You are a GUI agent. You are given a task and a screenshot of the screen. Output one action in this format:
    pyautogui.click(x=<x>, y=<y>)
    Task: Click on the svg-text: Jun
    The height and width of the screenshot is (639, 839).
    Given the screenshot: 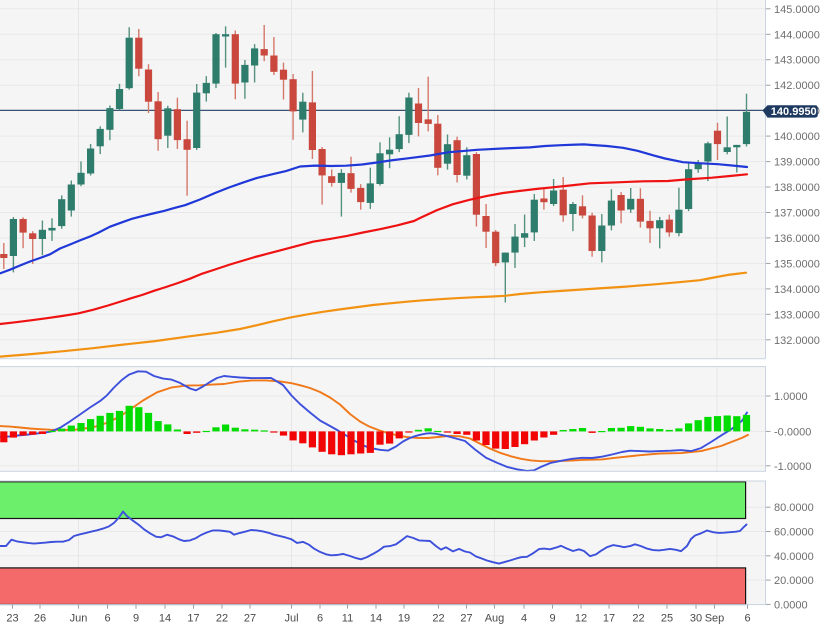 What is the action you would take?
    pyautogui.click(x=79, y=619)
    